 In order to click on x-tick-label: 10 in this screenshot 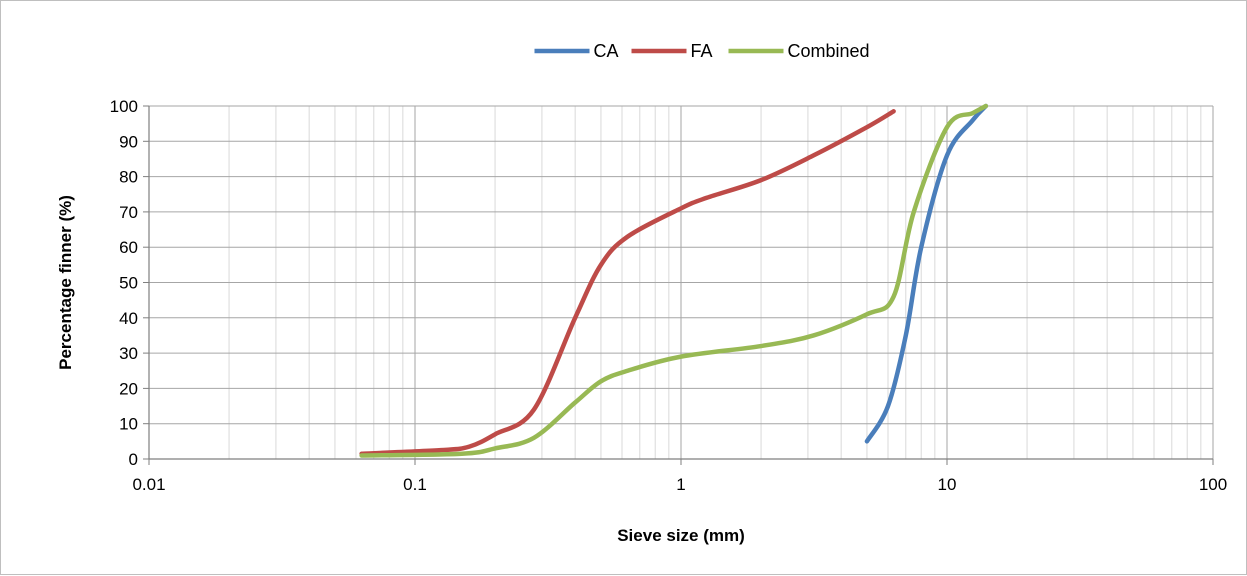, I will do `click(947, 484)`.